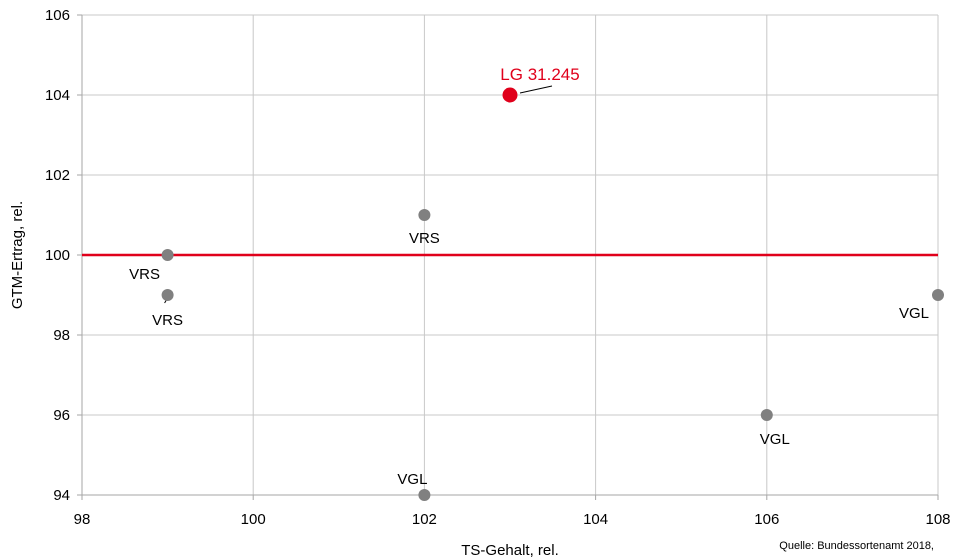  Describe the element at coordinates (595, 519) in the screenshot. I see `x-tick-label: 104` at that location.